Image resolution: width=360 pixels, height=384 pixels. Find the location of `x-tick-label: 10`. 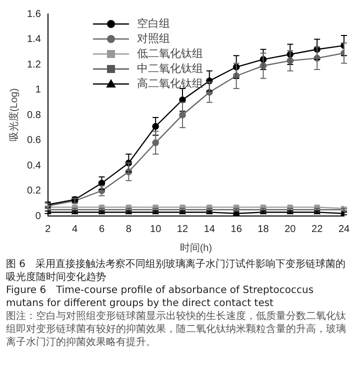

x-tick-label: 10 is located at coordinates (156, 229).